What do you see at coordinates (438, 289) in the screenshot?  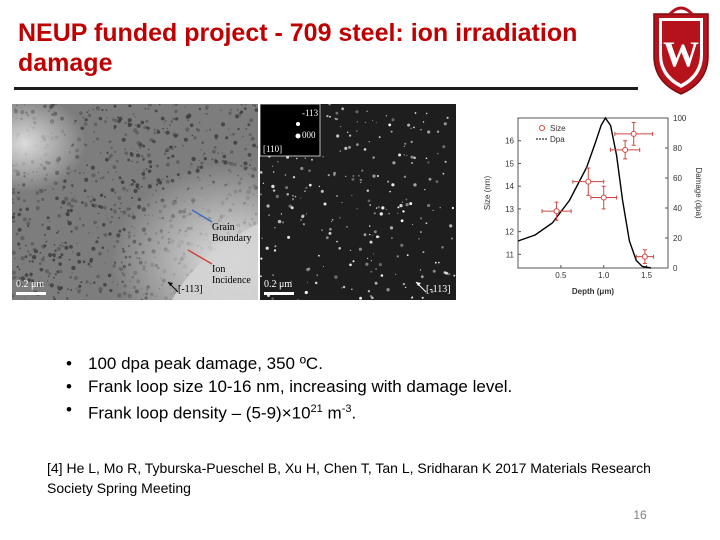 I see `zone-axis-label-right: [-113]` at bounding box center [438, 289].